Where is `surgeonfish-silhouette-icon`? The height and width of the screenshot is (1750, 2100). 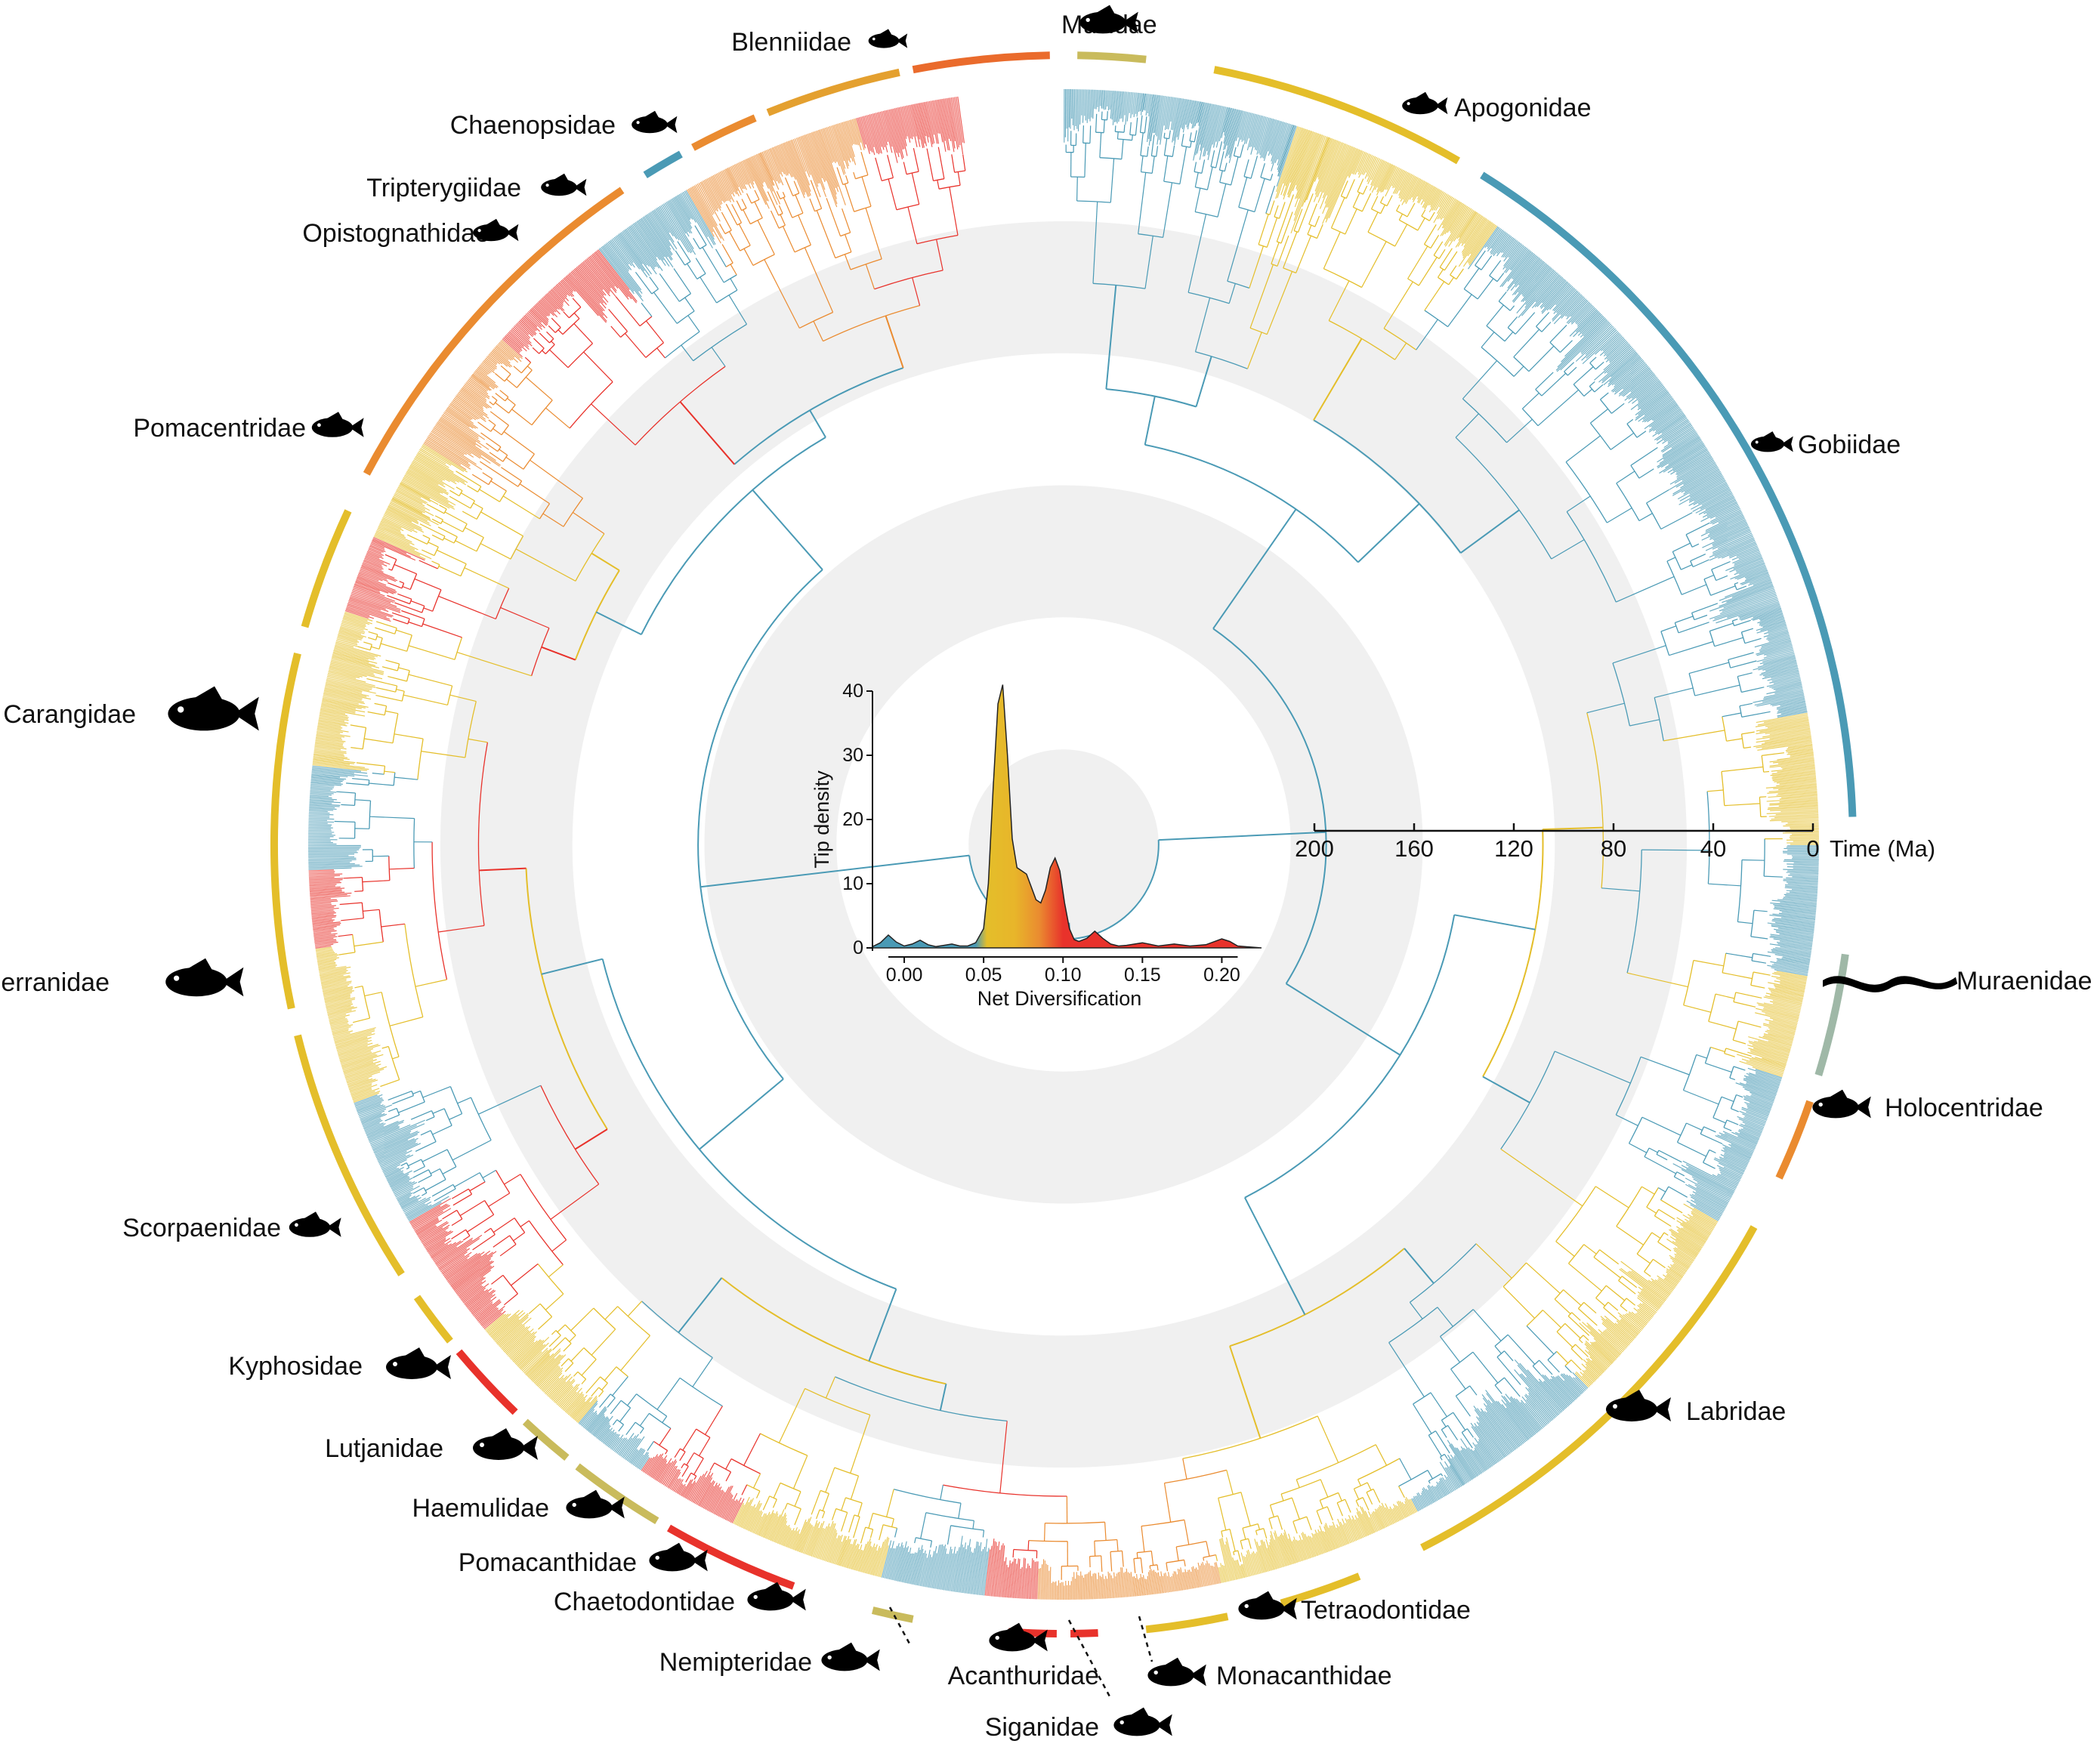 surgeonfish-silhouette-icon is located at coordinates (1018, 1637).